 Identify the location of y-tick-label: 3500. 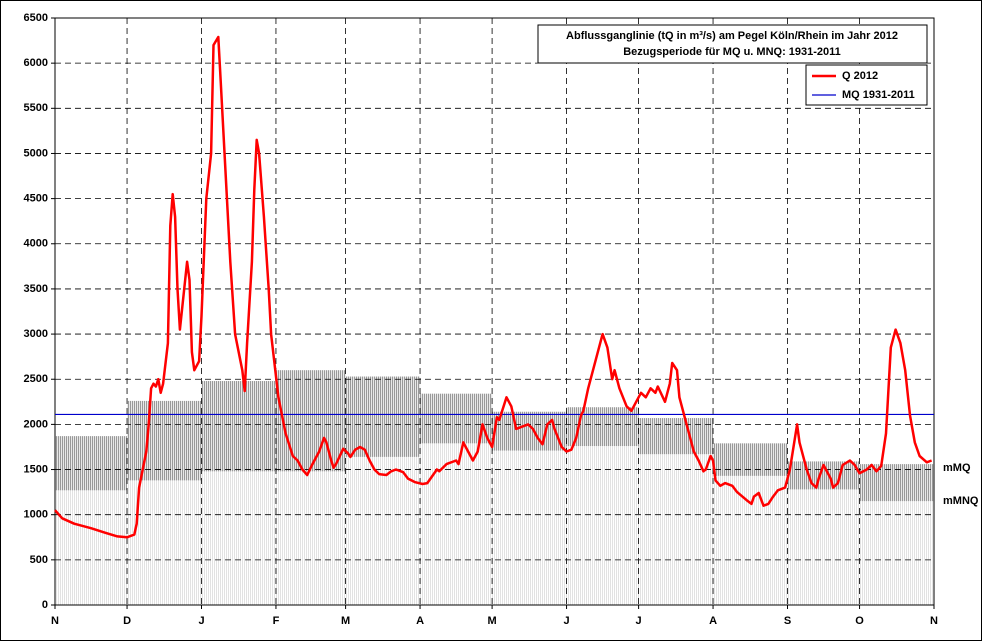
(36, 289).